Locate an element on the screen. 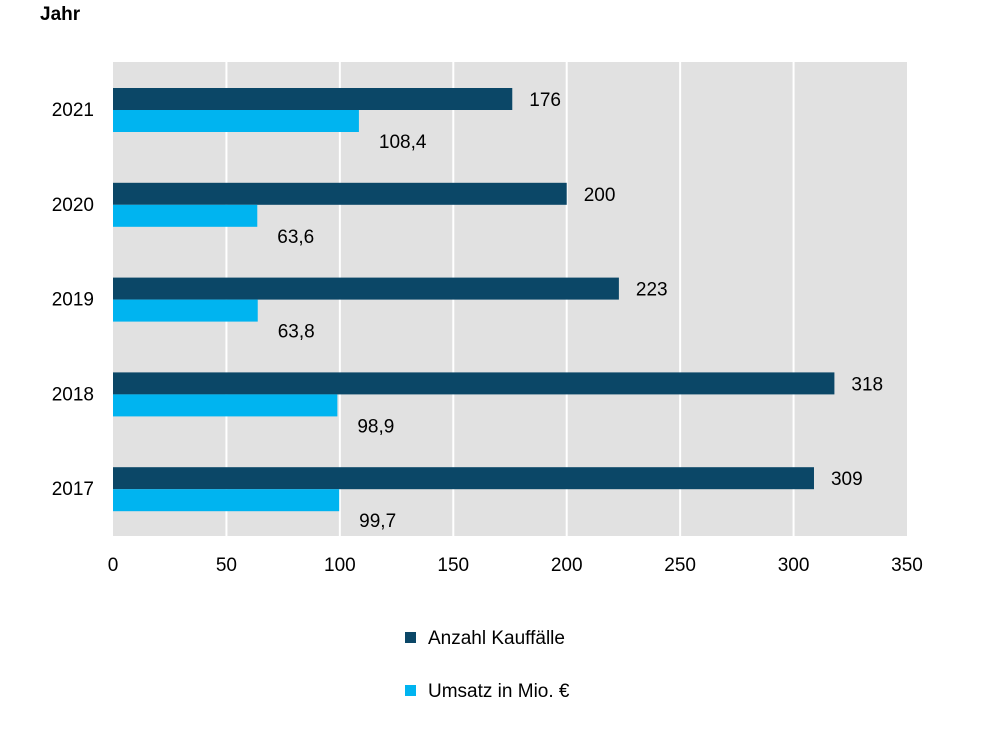 The width and height of the screenshot is (999, 739). x-tick-label: 50 is located at coordinates (226, 565).